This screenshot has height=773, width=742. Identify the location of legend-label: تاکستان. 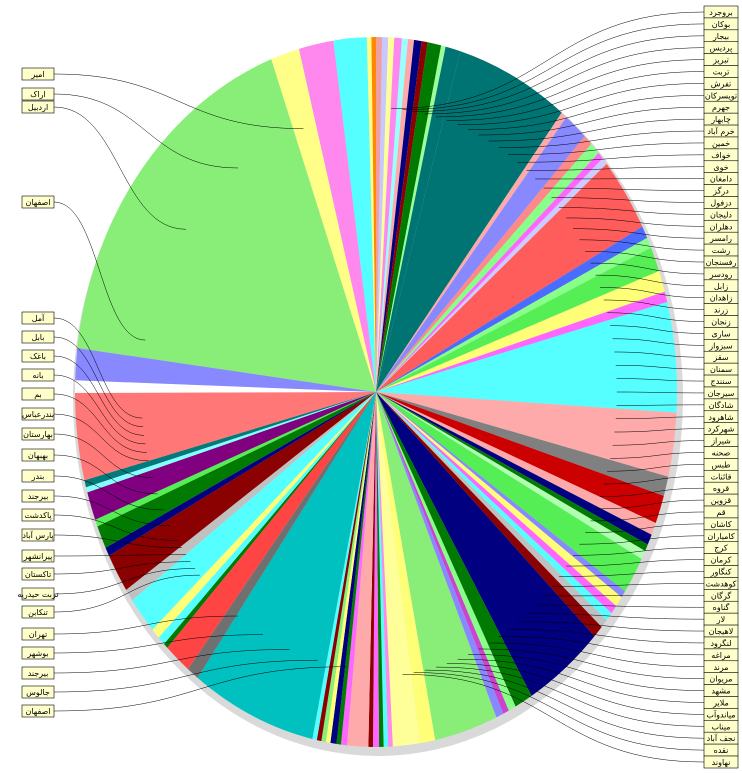
(38, 574).